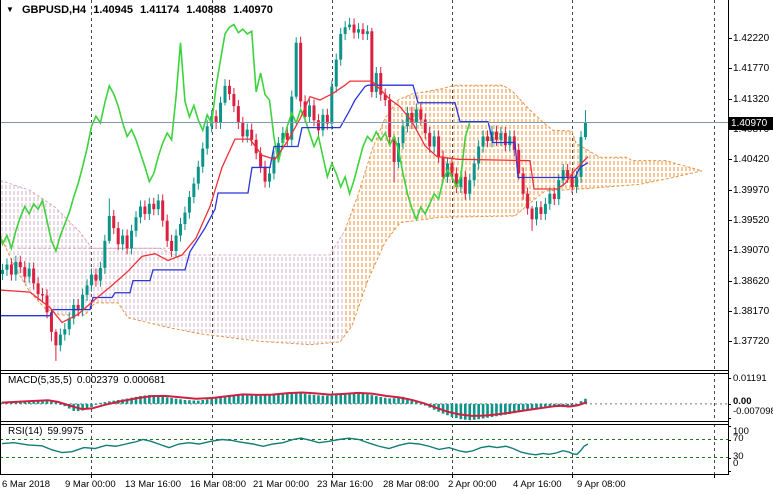 The image size is (773, 495). Describe the element at coordinates (601, 484) in the screenshot. I see `time-axis-label: 9 Apr 08:00` at that location.